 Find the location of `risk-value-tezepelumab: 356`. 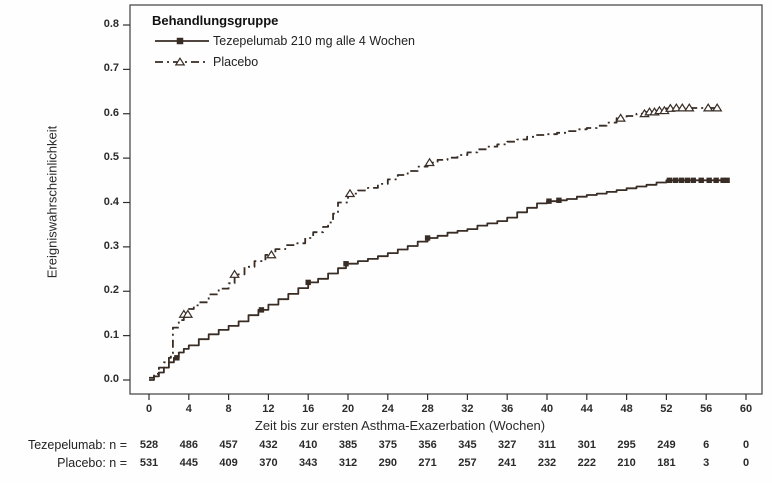

risk-value-tezepelumab: 356 is located at coordinates (427, 445).